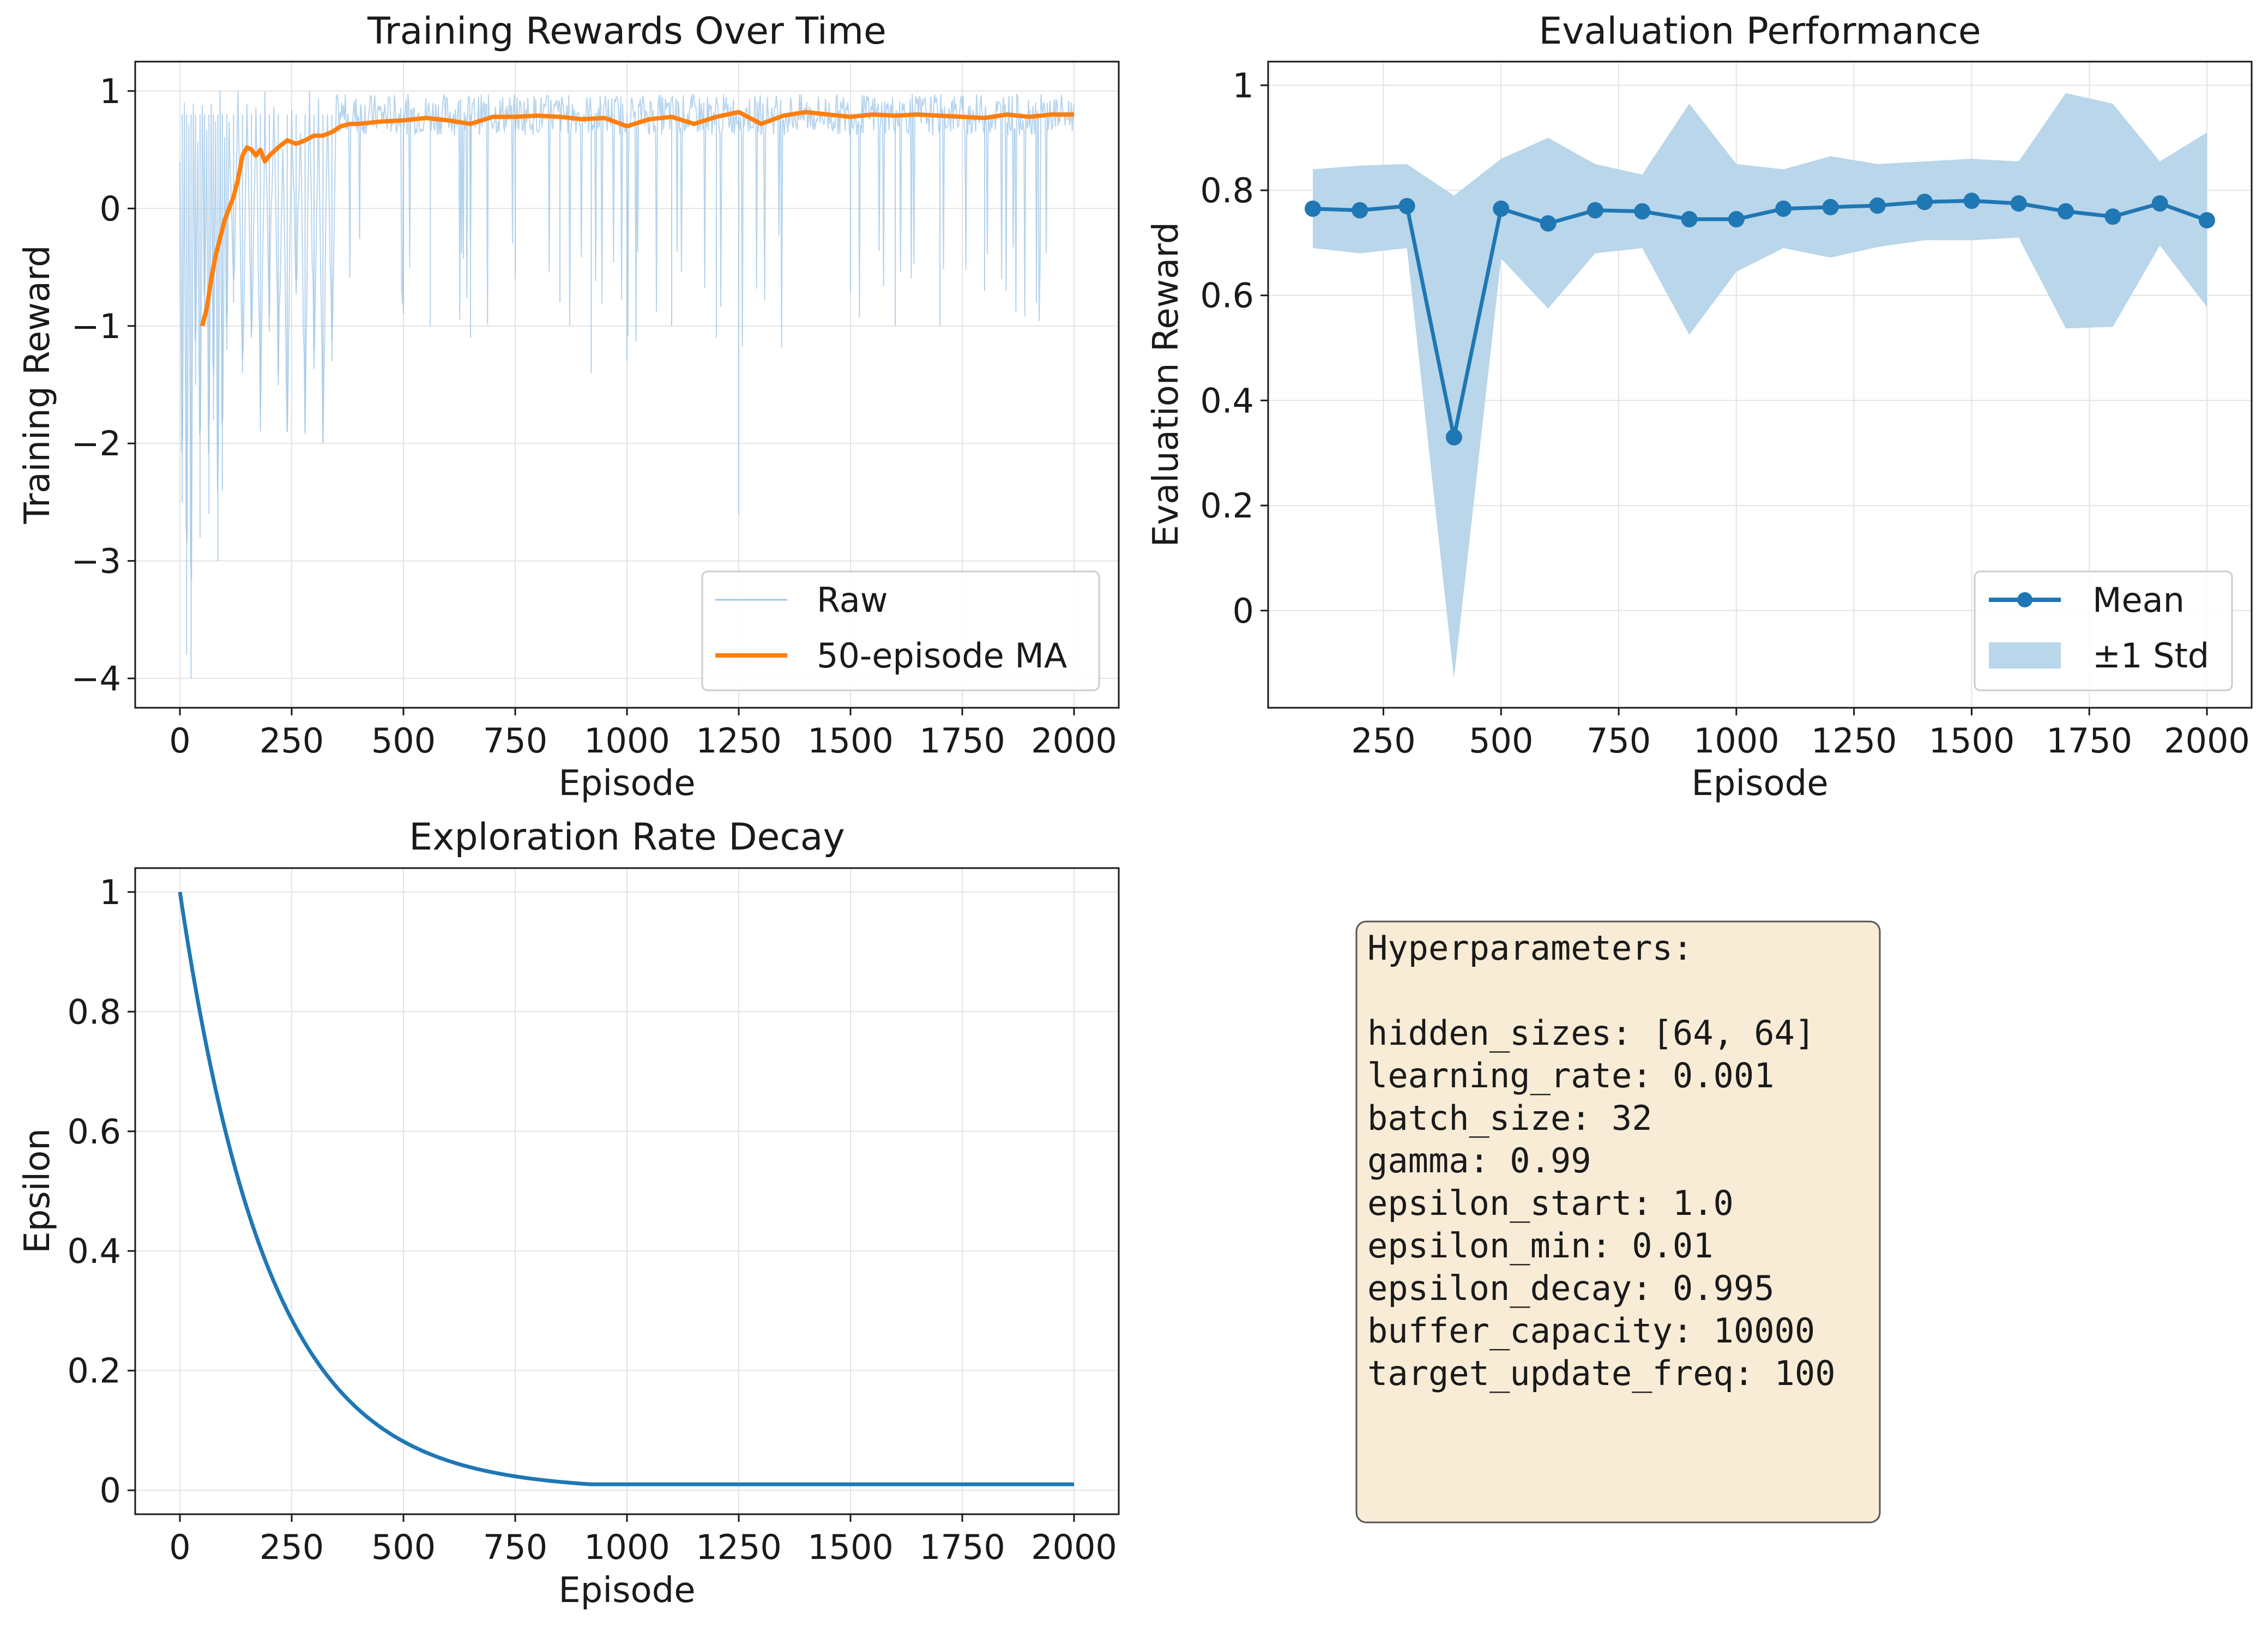  Describe the element at coordinates (2138, 600) in the screenshot. I see `legend-label-mean: Mean` at that location.